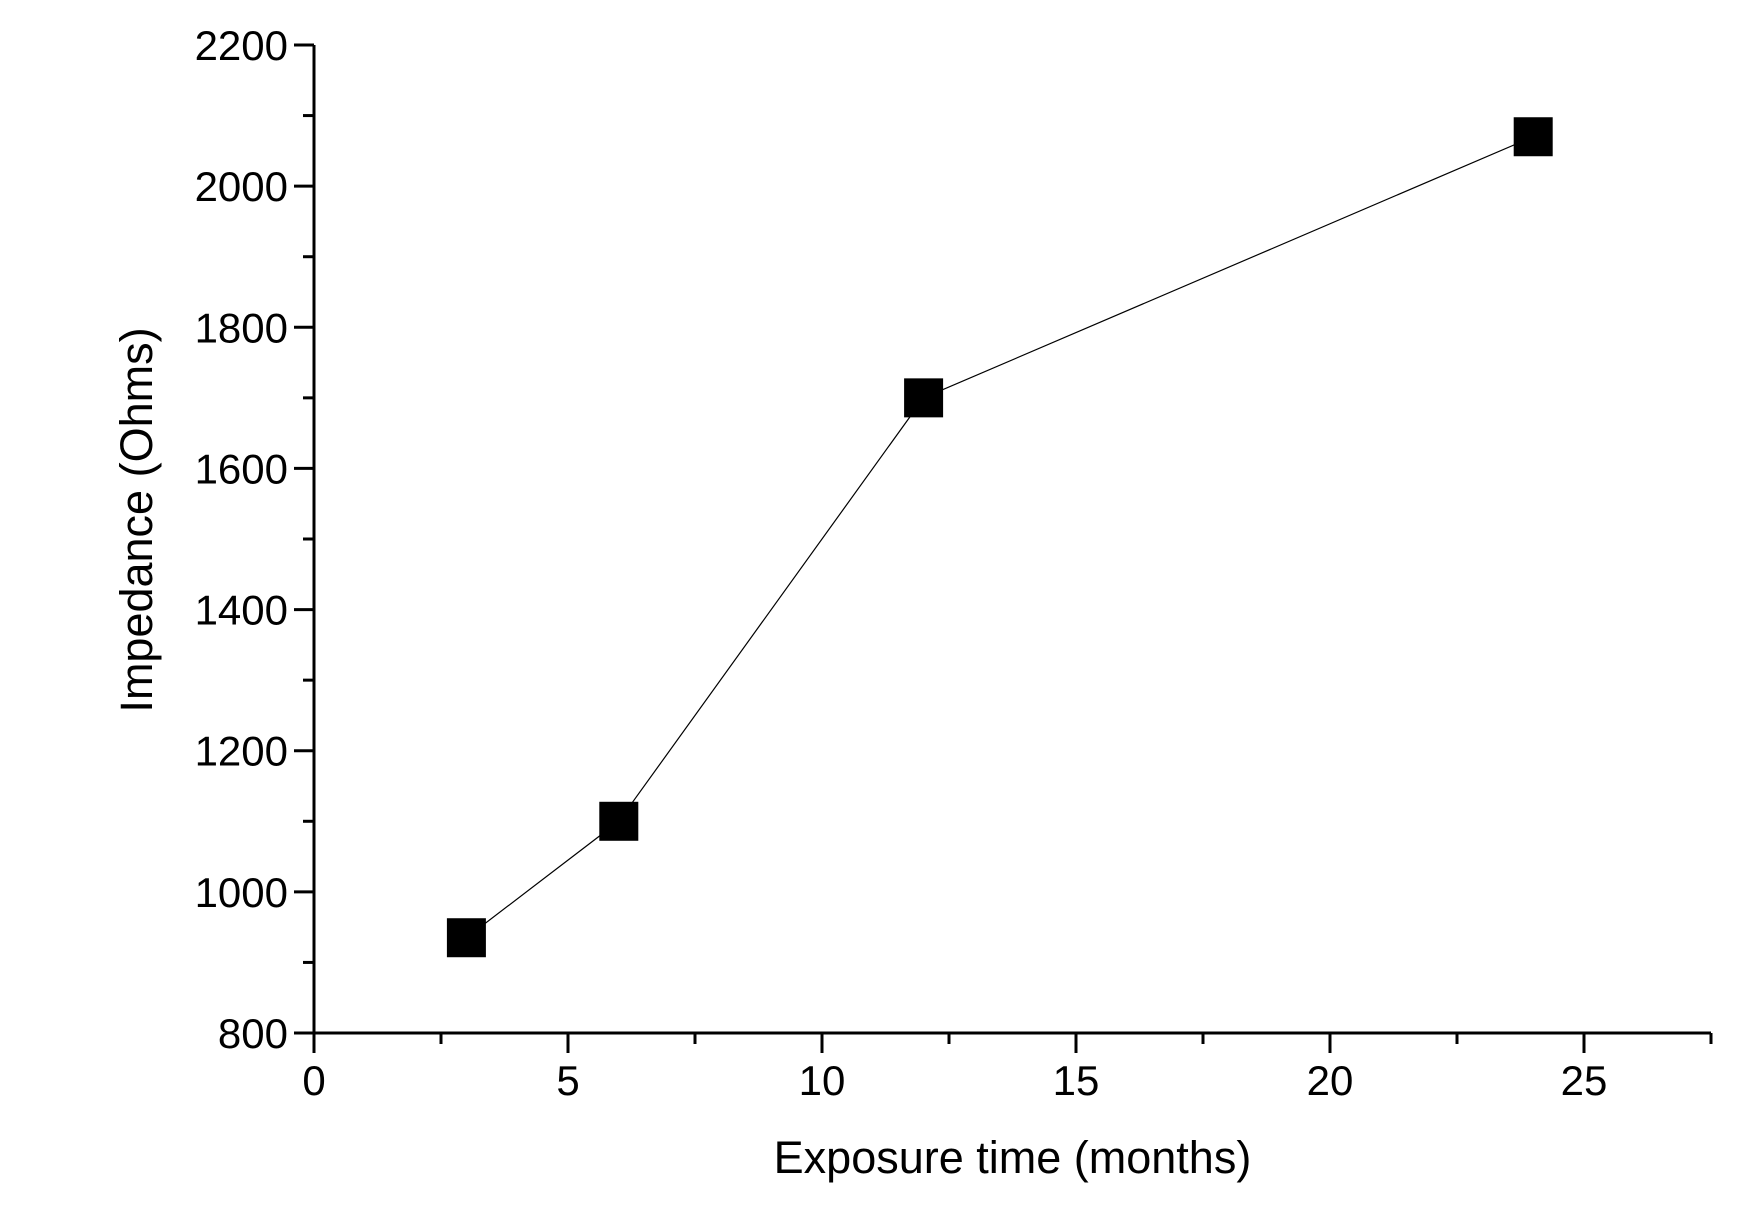  What do you see at coordinates (253, 1033) in the screenshot?
I see `y-tick-label: 800` at bounding box center [253, 1033].